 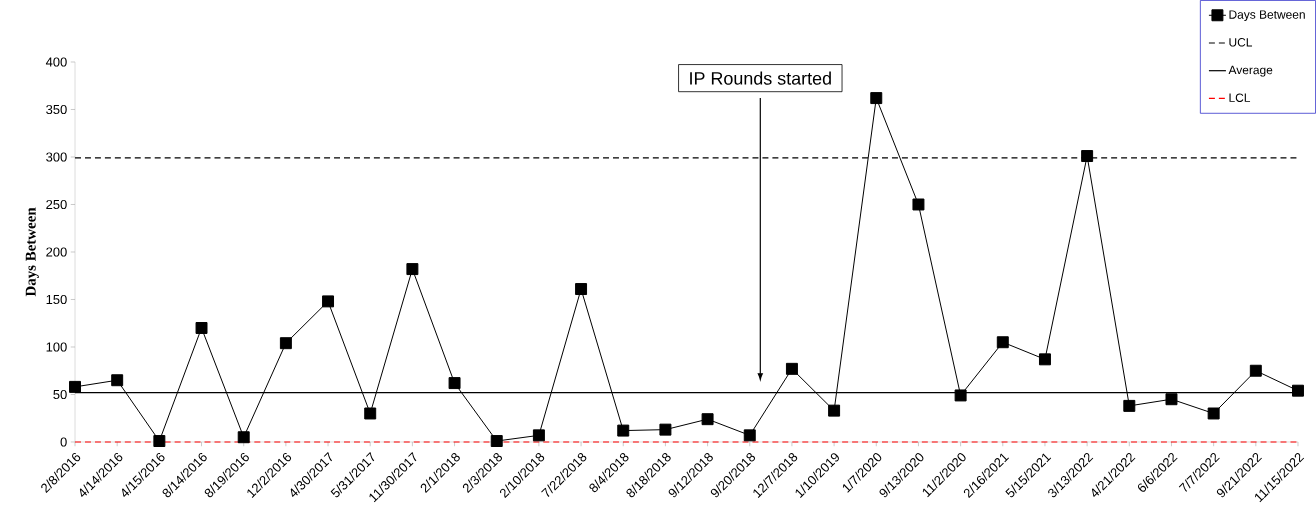 I want to click on y-tick-label: 300, so click(x=56, y=157).